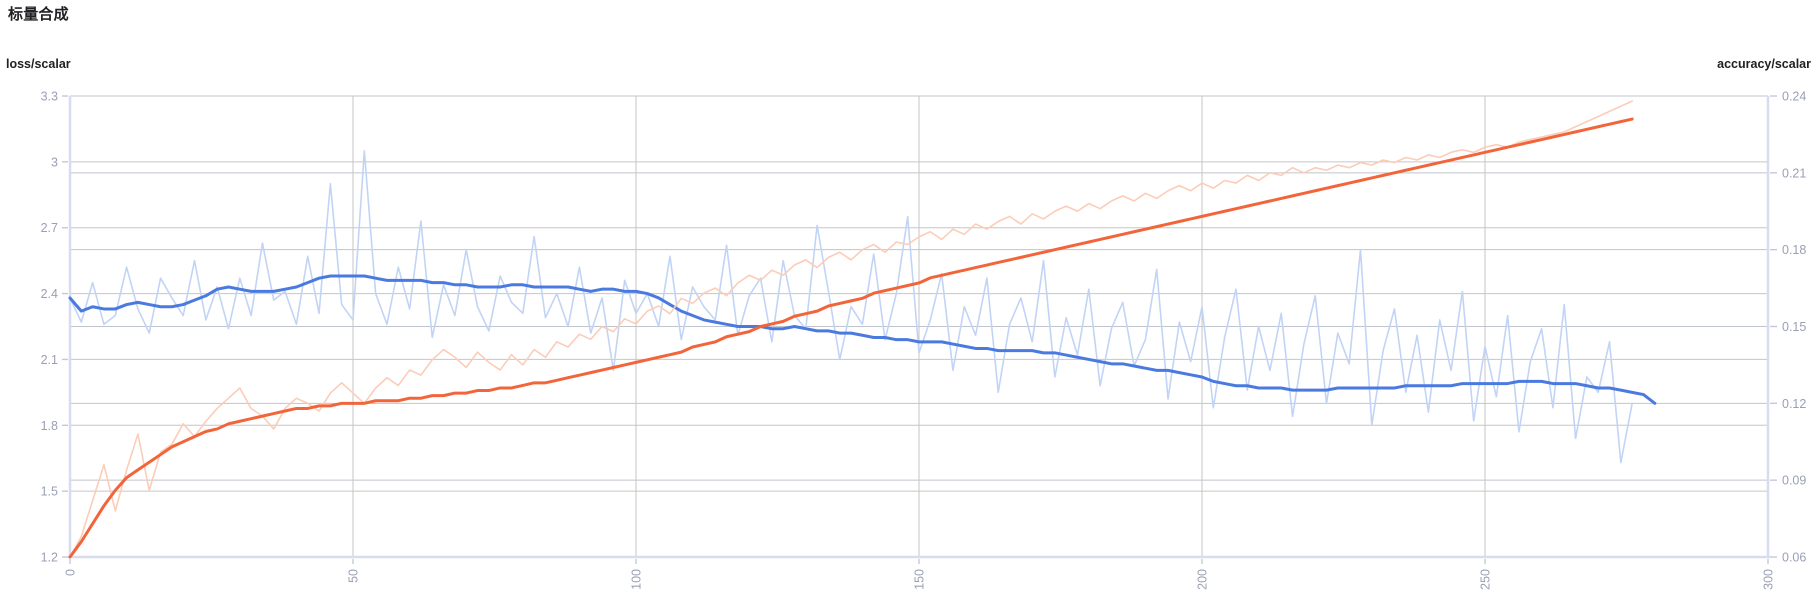 This screenshot has height=594, width=1817. What do you see at coordinates (38, 14) in the screenshot?
I see `page-title: 标量合成` at bounding box center [38, 14].